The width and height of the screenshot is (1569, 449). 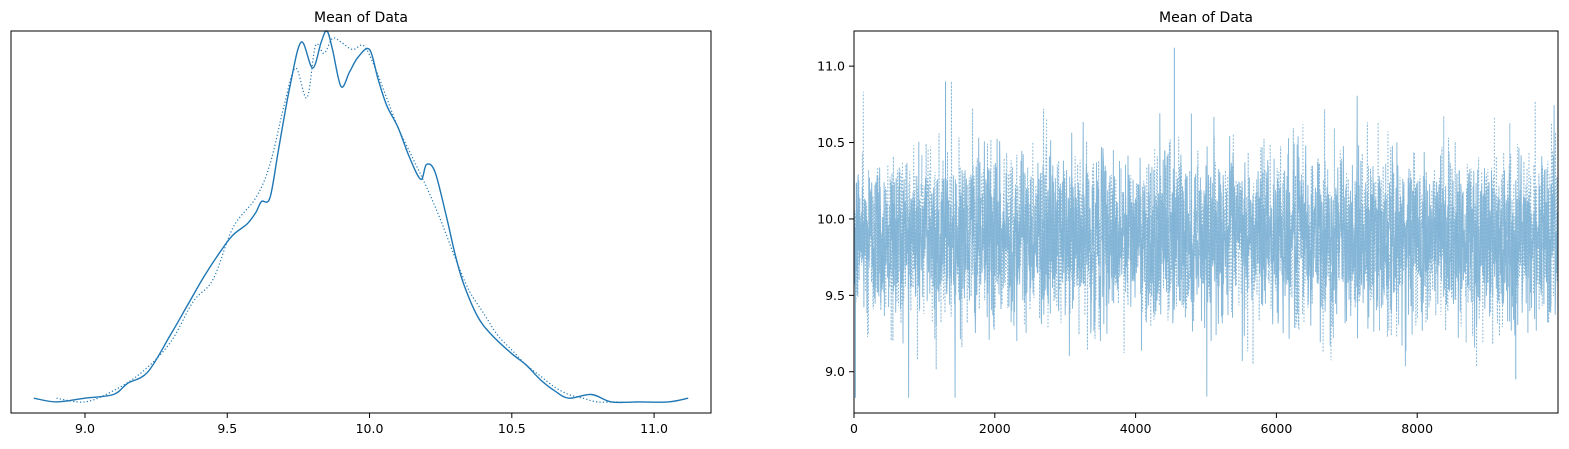 What do you see at coordinates (1417, 428) in the screenshot?
I see `trace-x-tick-label: 8000` at bounding box center [1417, 428].